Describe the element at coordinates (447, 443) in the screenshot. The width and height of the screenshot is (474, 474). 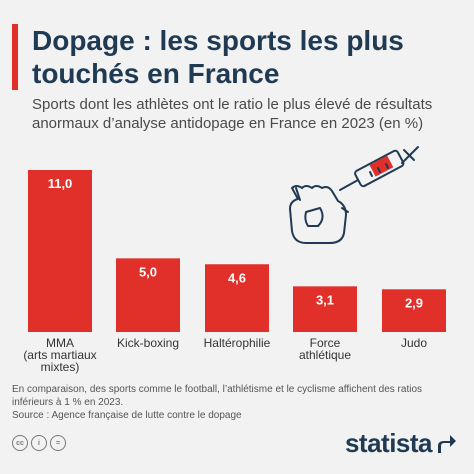
I see `statista-logo-icon` at that location.